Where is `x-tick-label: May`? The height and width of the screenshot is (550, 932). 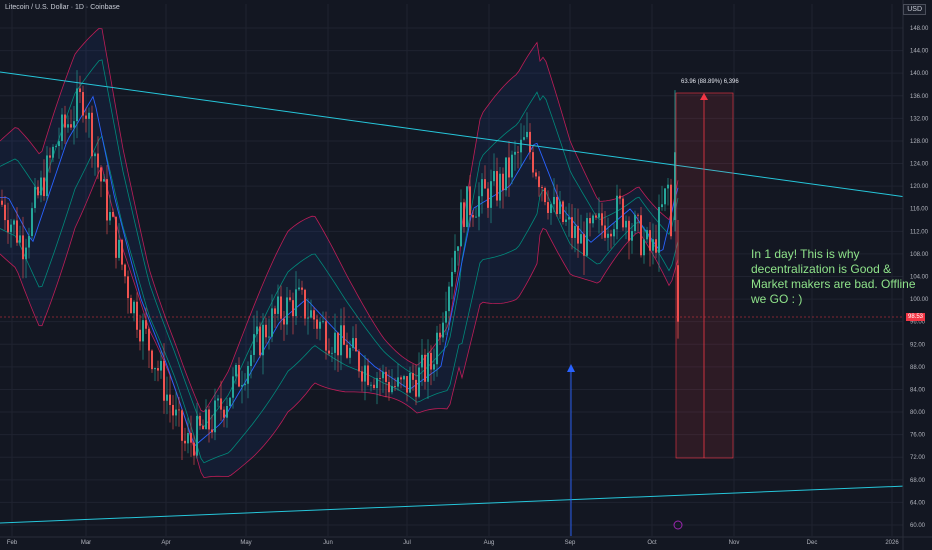 x-tick-label: May is located at coordinates (245, 543).